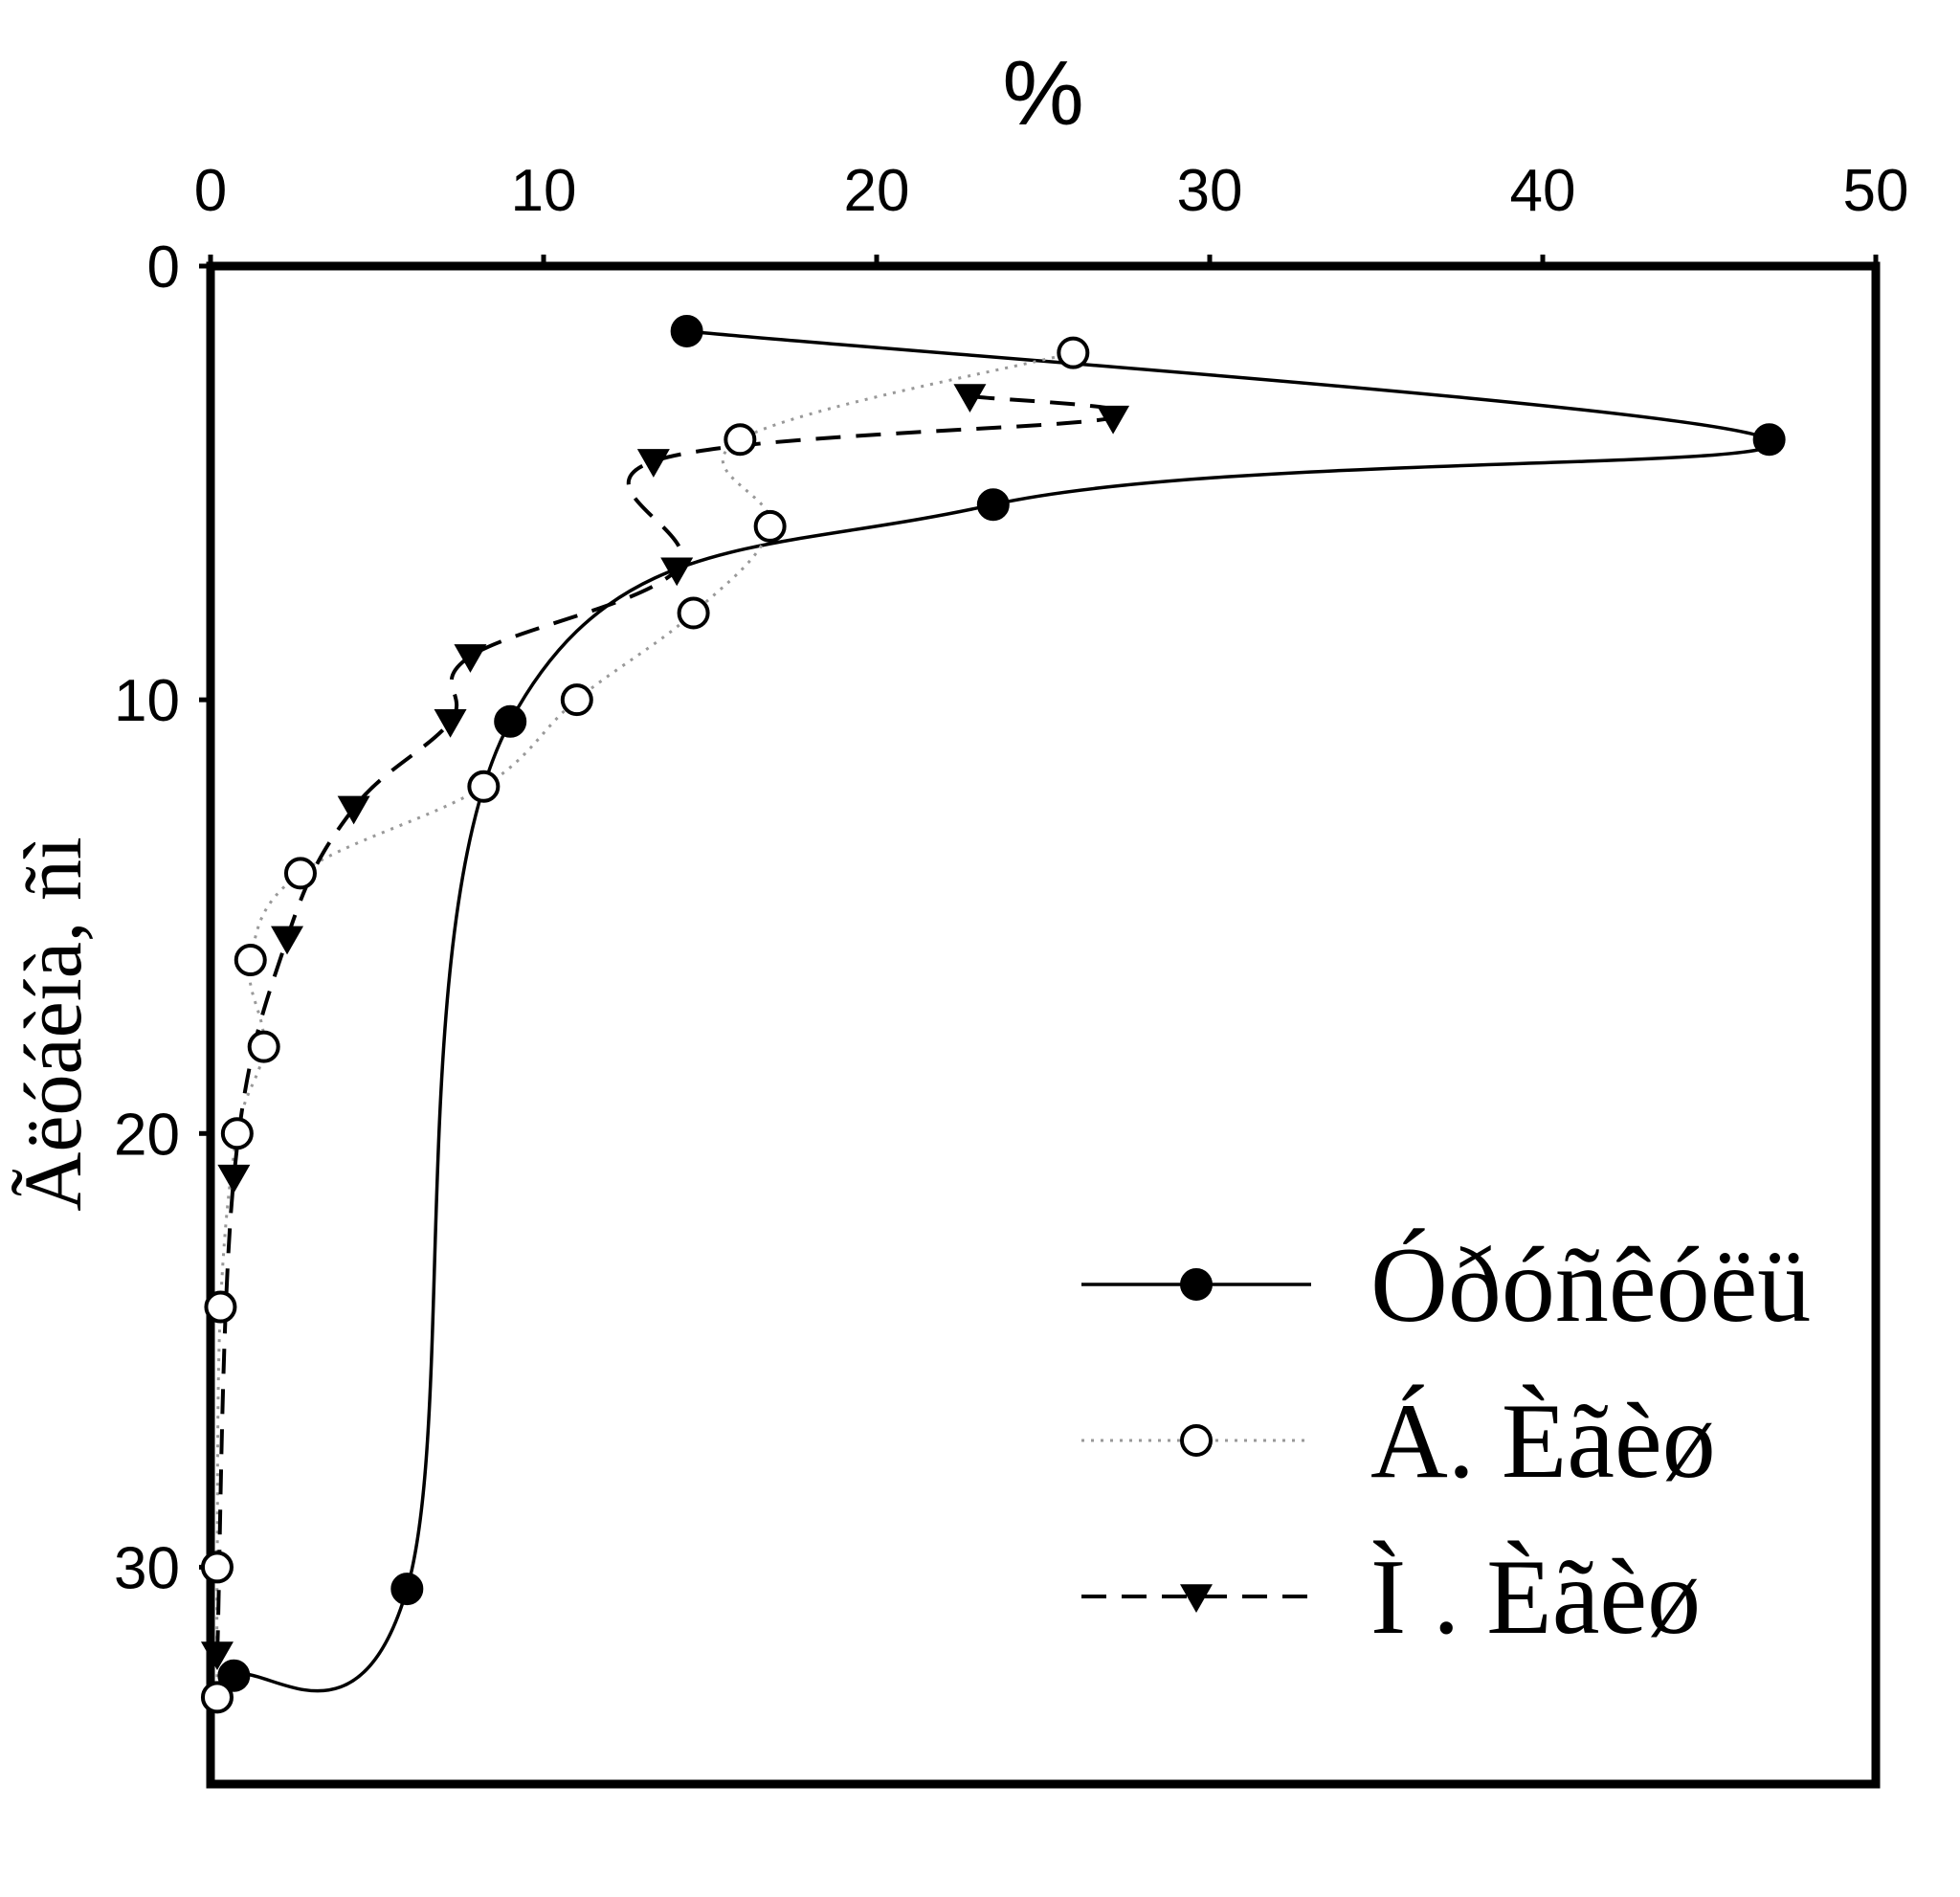 The height and width of the screenshot is (1897, 1960). What do you see at coordinates (147, 701) in the screenshot?
I see `y-tick-label: 10` at bounding box center [147, 701].